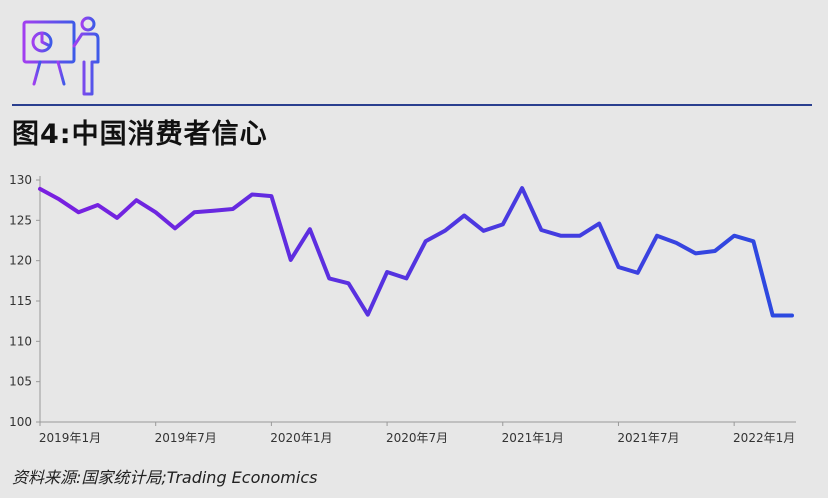  I want to click on x-tick-label: 2021年7月, so click(648, 438).